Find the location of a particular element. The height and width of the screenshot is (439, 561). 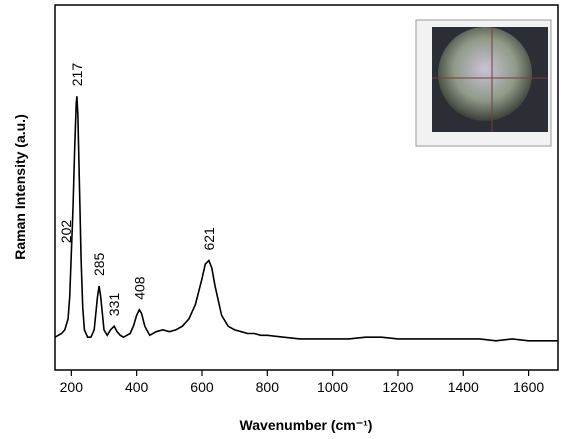

x-tick-label: 1200 is located at coordinates (397, 387).